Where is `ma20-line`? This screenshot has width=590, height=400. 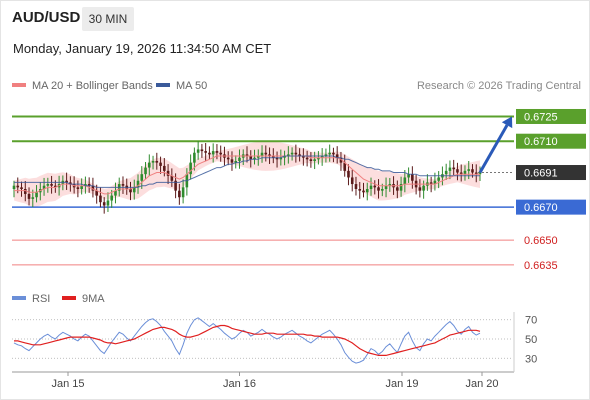
ma20-line is located at coordinates (247, 175).